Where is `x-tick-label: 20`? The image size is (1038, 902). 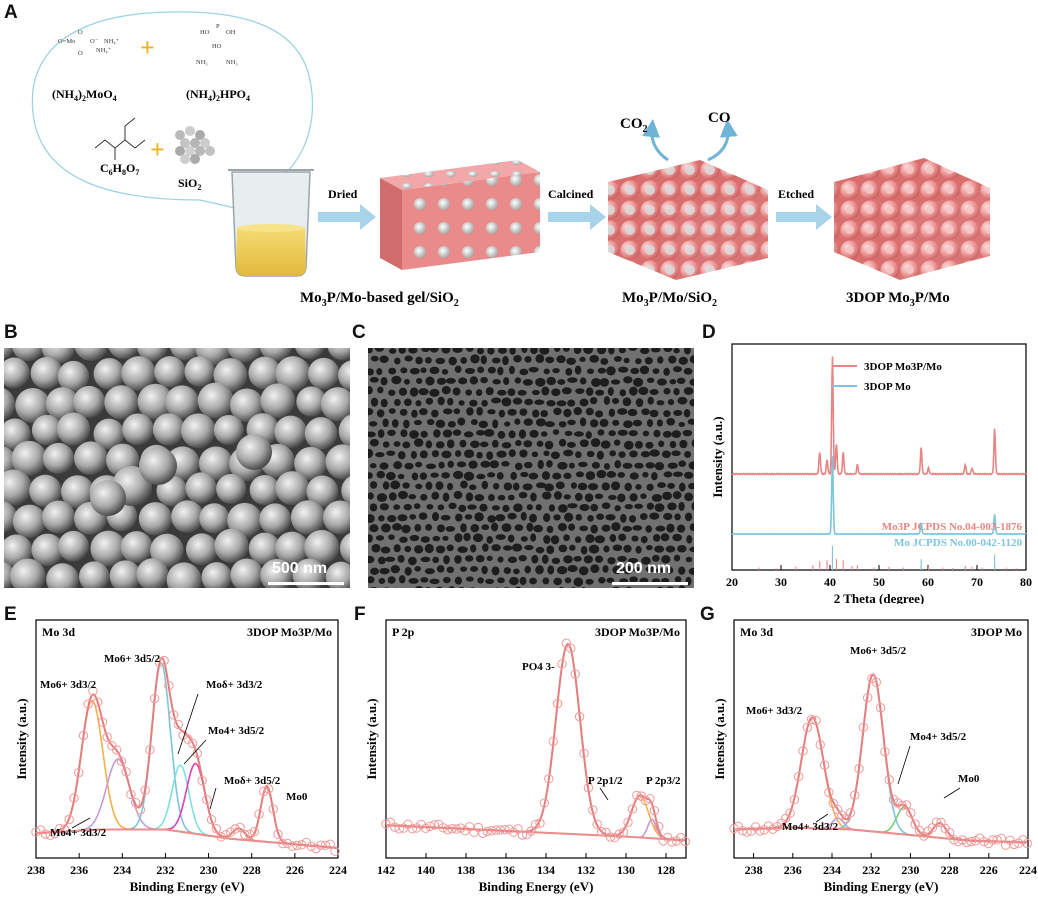
x-tick-label: 20 is located at coordinates (732, 582).